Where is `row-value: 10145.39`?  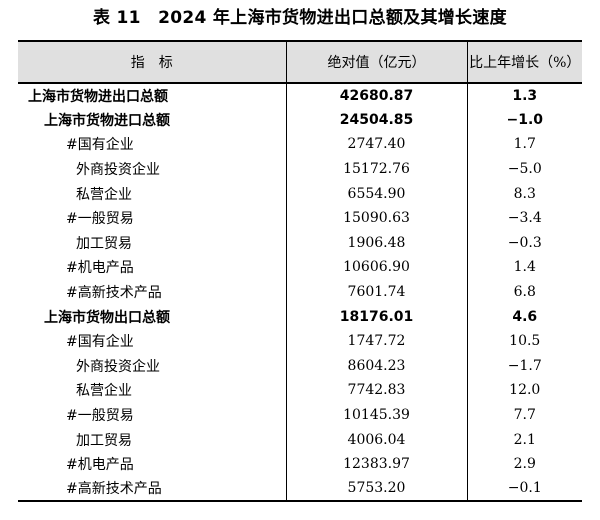 row-value: 10145.39 is located at coordinates (376, 415).